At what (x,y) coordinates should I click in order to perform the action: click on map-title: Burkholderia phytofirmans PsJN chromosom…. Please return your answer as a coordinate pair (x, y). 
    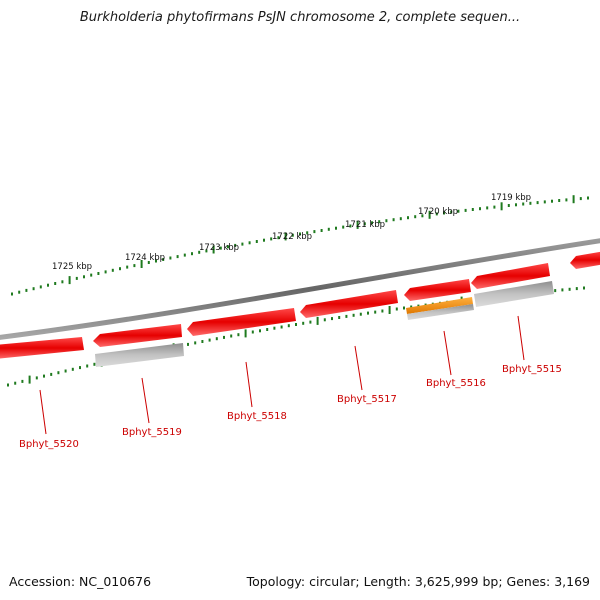
    Looking at the image, I should click on (300, 17).